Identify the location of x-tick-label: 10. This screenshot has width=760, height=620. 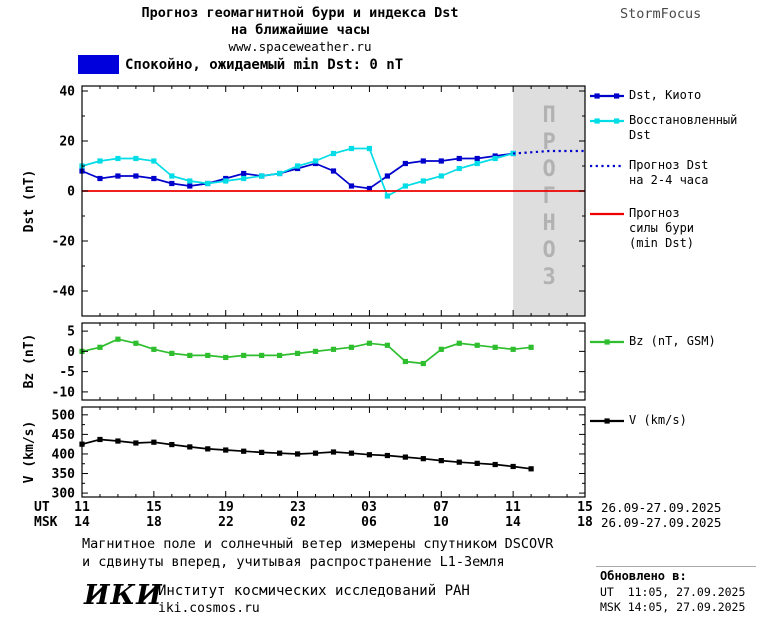
(441, 522).